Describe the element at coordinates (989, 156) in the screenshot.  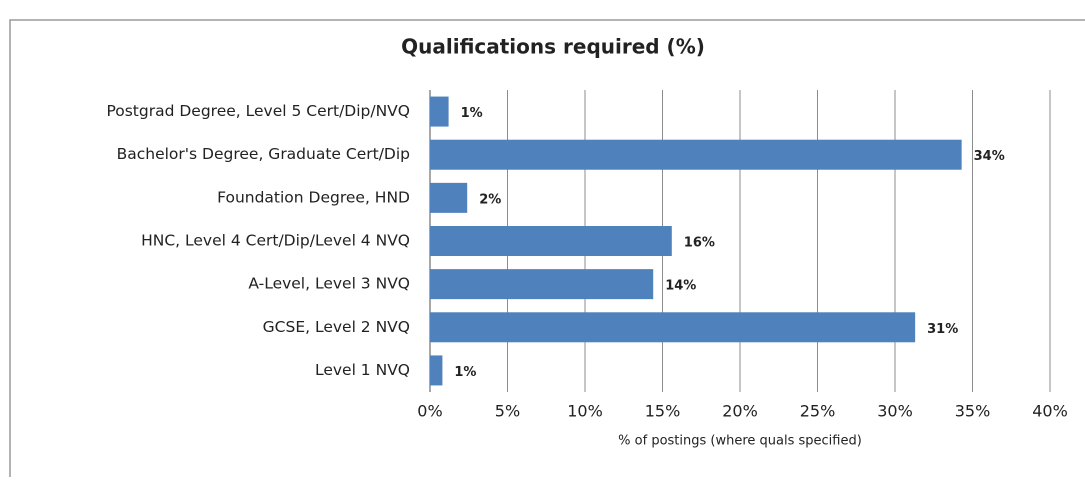
I see `data-label: 34%` at that location.